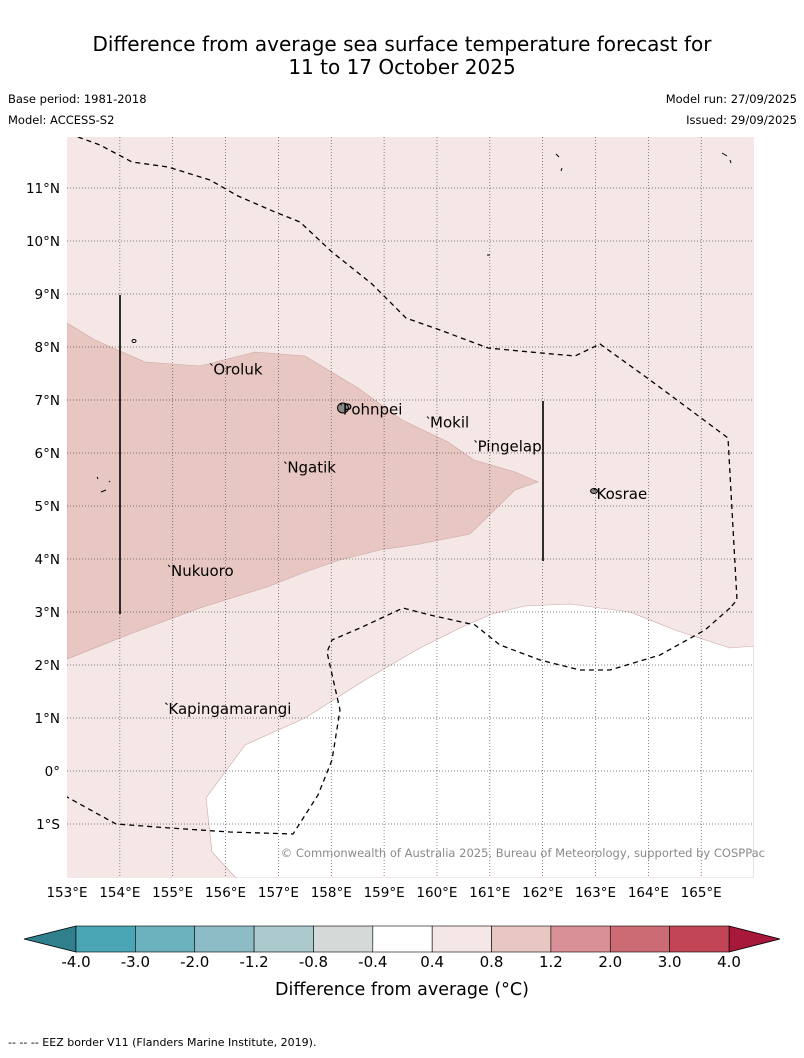 The image size is (804, 1058). What do you see at coordinates (449, 423) in the screenshot?
I see `place-label: Mokil` at bounding box center [449, 423].